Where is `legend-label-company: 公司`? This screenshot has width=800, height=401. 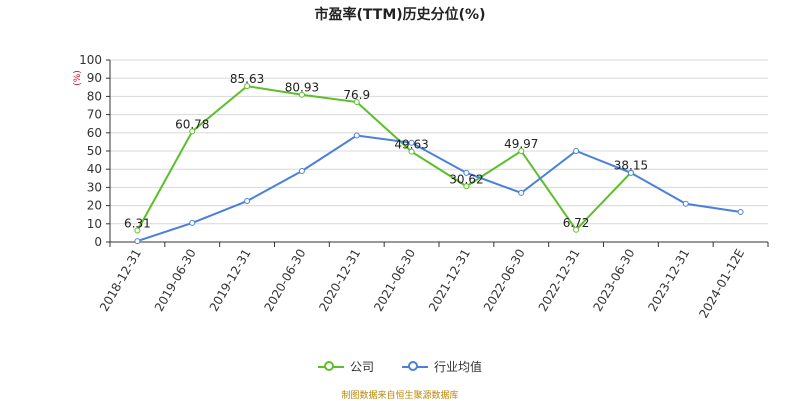
legend-label-company: 公司 is located at coordinates (361, 367).